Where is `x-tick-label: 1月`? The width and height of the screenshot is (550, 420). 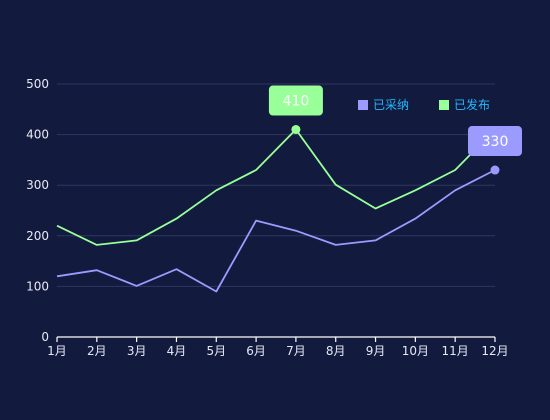 x-tick-label: 1月 is located at coordinates (57, 351).